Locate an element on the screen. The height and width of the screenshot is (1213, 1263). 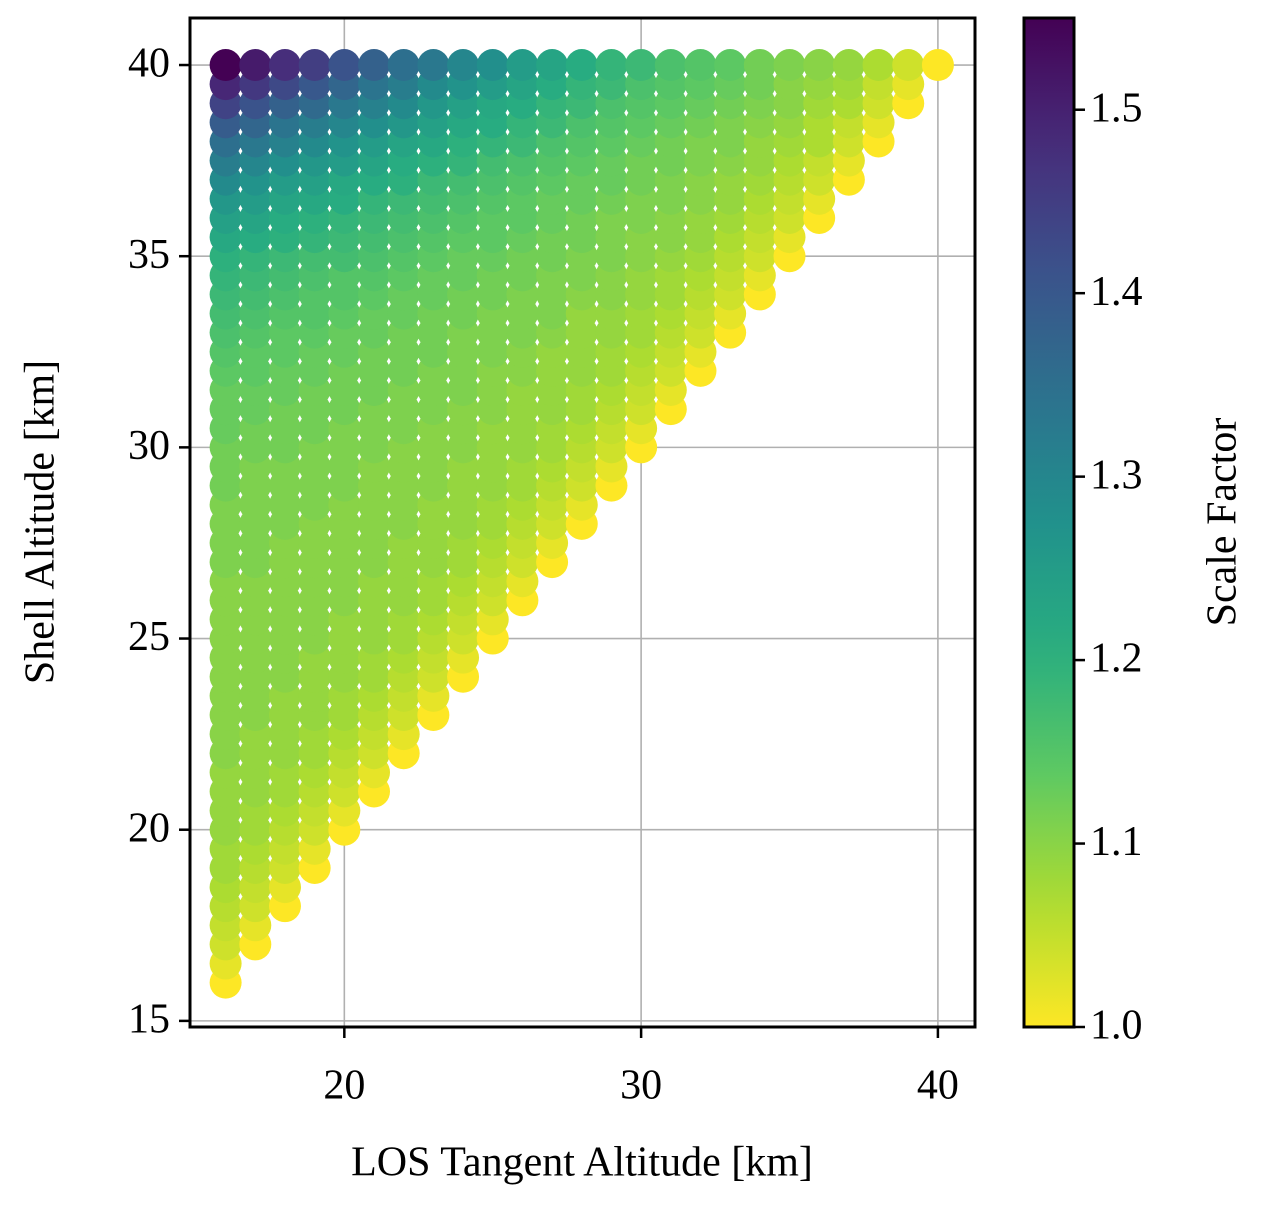
y-tick-label: 15 is located at coordinates (149, 1020).